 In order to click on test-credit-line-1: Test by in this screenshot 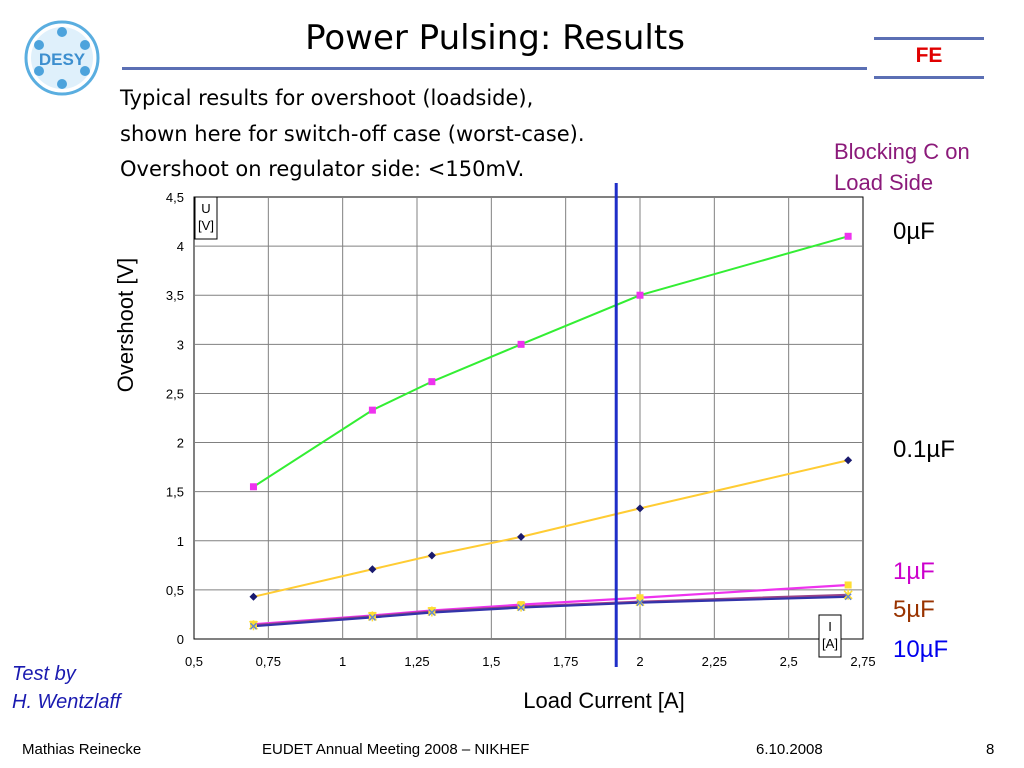, I will do `click(44, 674)`.